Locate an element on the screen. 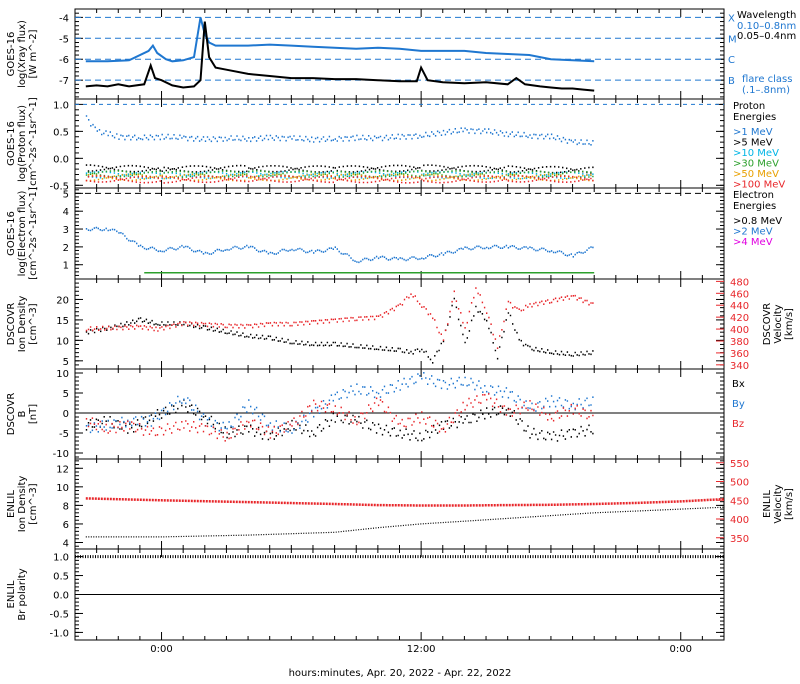  legend-entry: >0.8 MeV is located at coordinates (757, 221).